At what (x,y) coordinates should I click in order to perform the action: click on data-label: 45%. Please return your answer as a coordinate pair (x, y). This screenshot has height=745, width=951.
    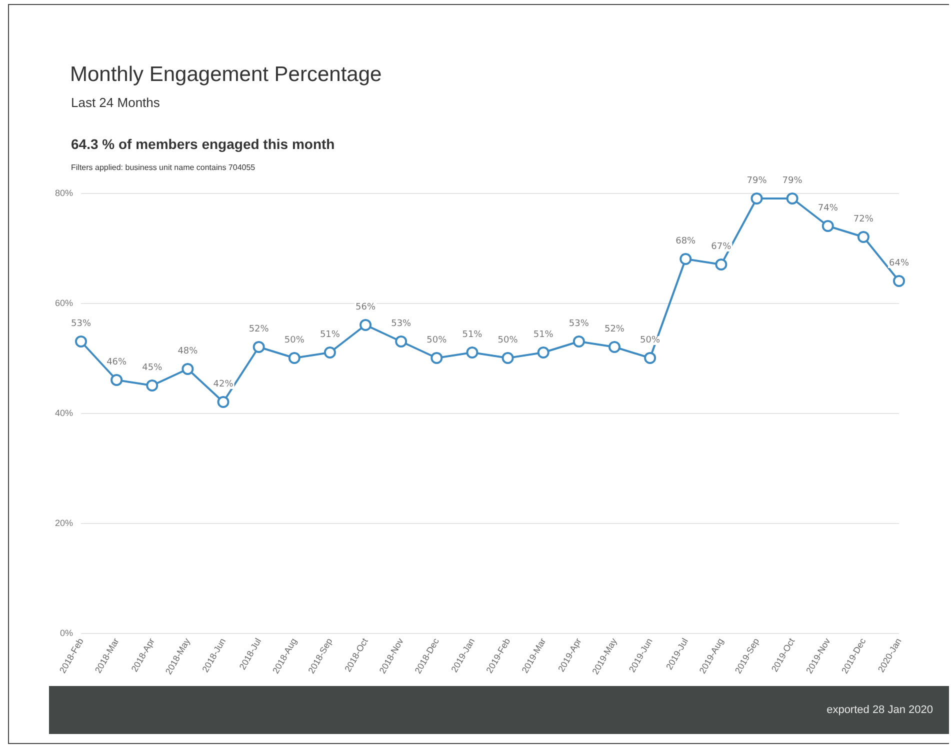
    Looking at the image, I should click on (152, 368).